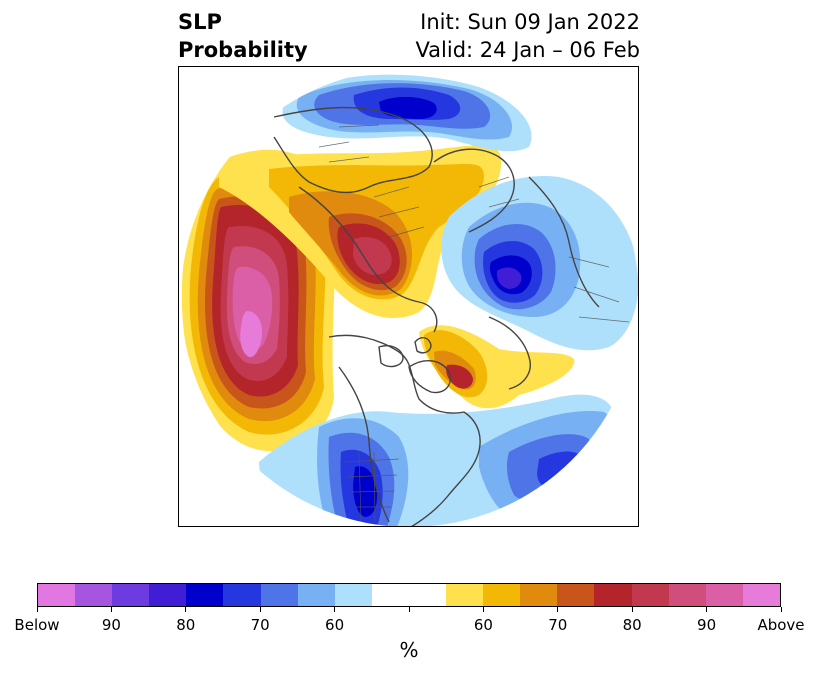 This screenshot has height=676, width=819. Describe the element at coordinates (251, 334) in the screenshot. I see `pacific-anomaly-max` at that location.